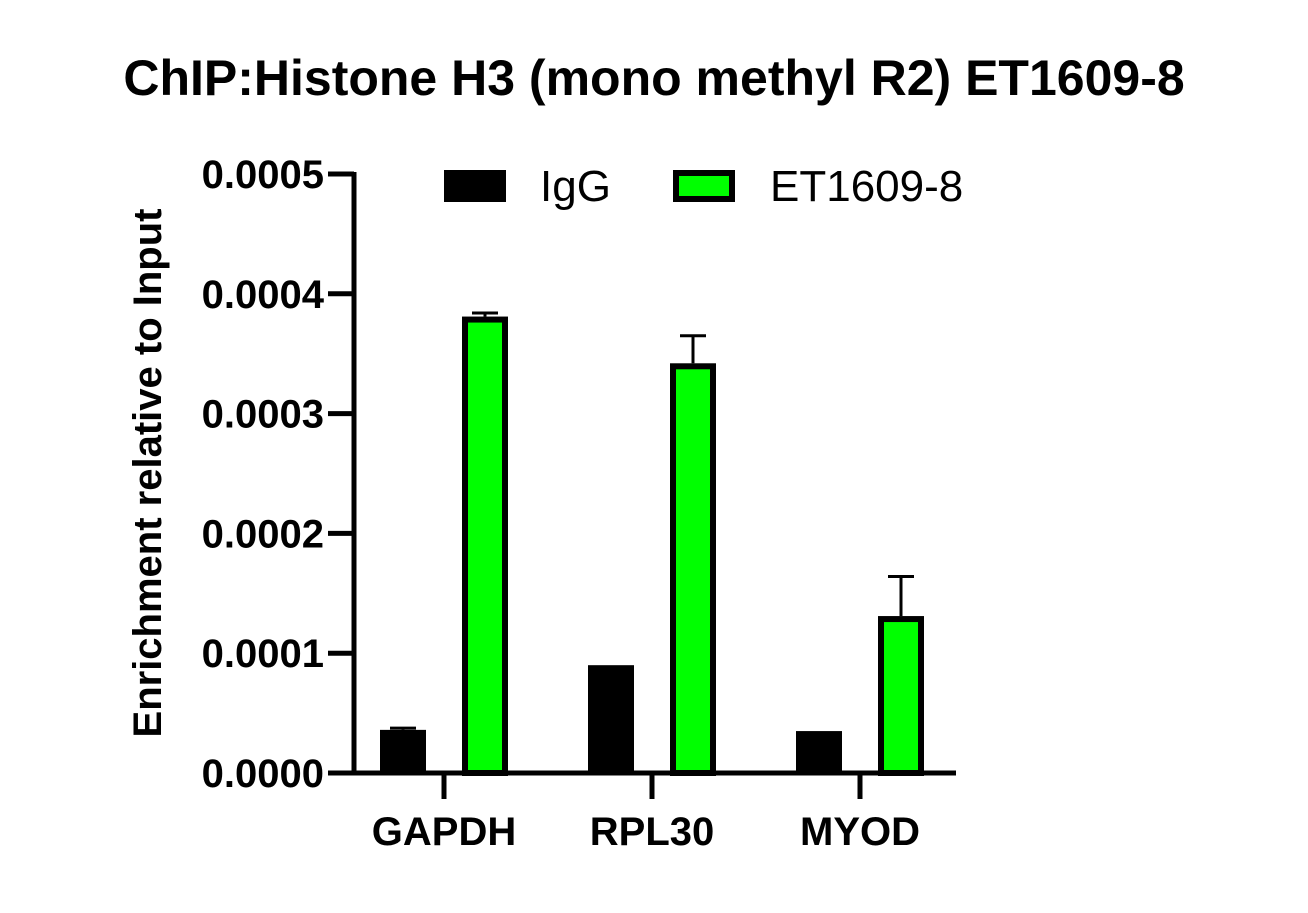  What do you see at coordinates (901, 696) in the screenshot?
I see `bar-et1609-8-myod` at bounding box center [901, 696].